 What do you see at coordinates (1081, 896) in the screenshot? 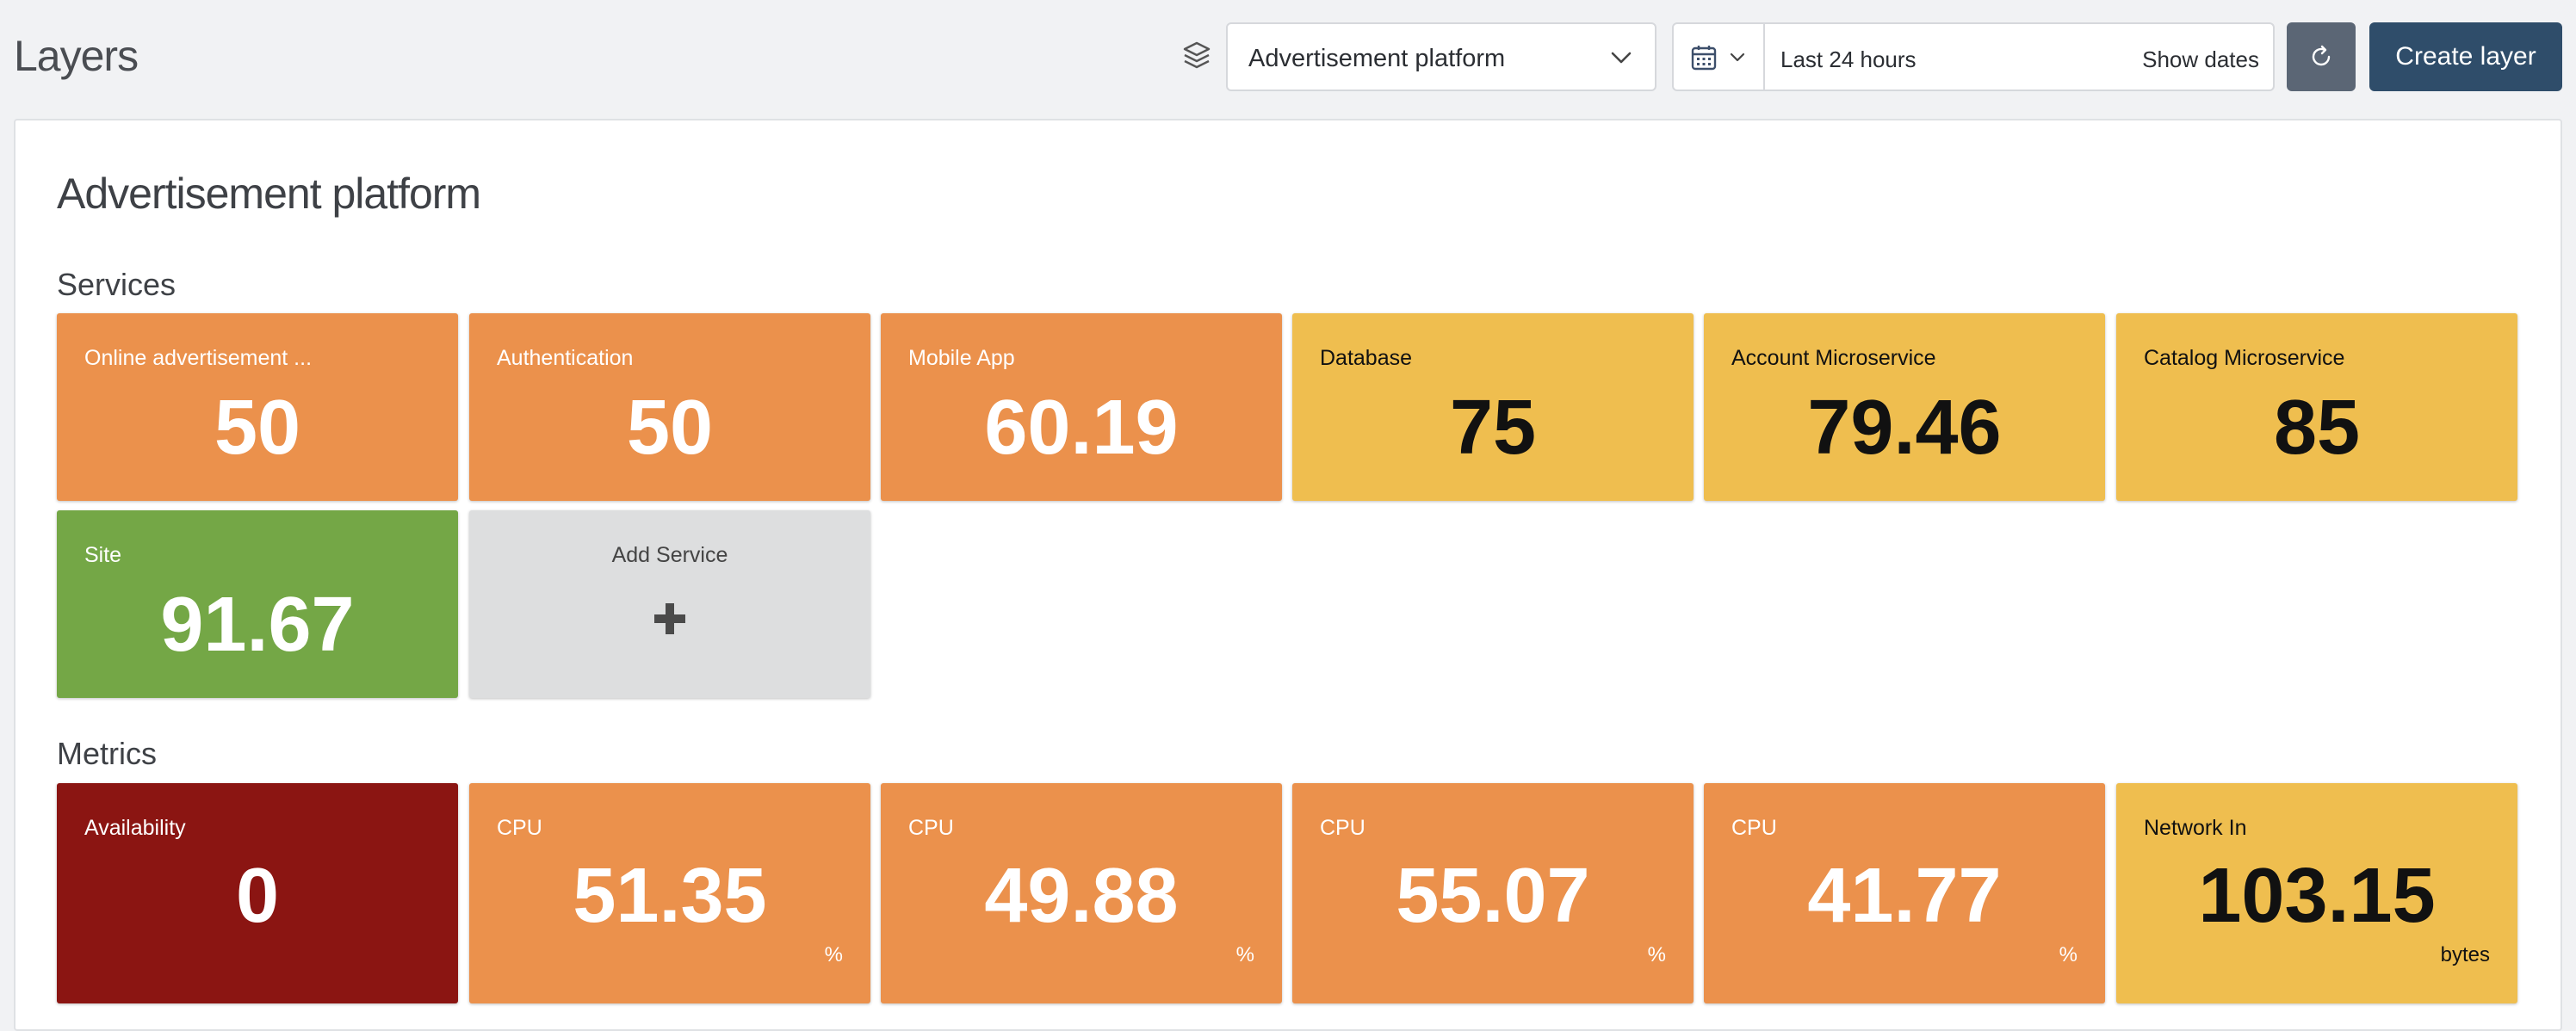
I see `metric-tile-value: 49.88` at bounding box center [1081, 896].